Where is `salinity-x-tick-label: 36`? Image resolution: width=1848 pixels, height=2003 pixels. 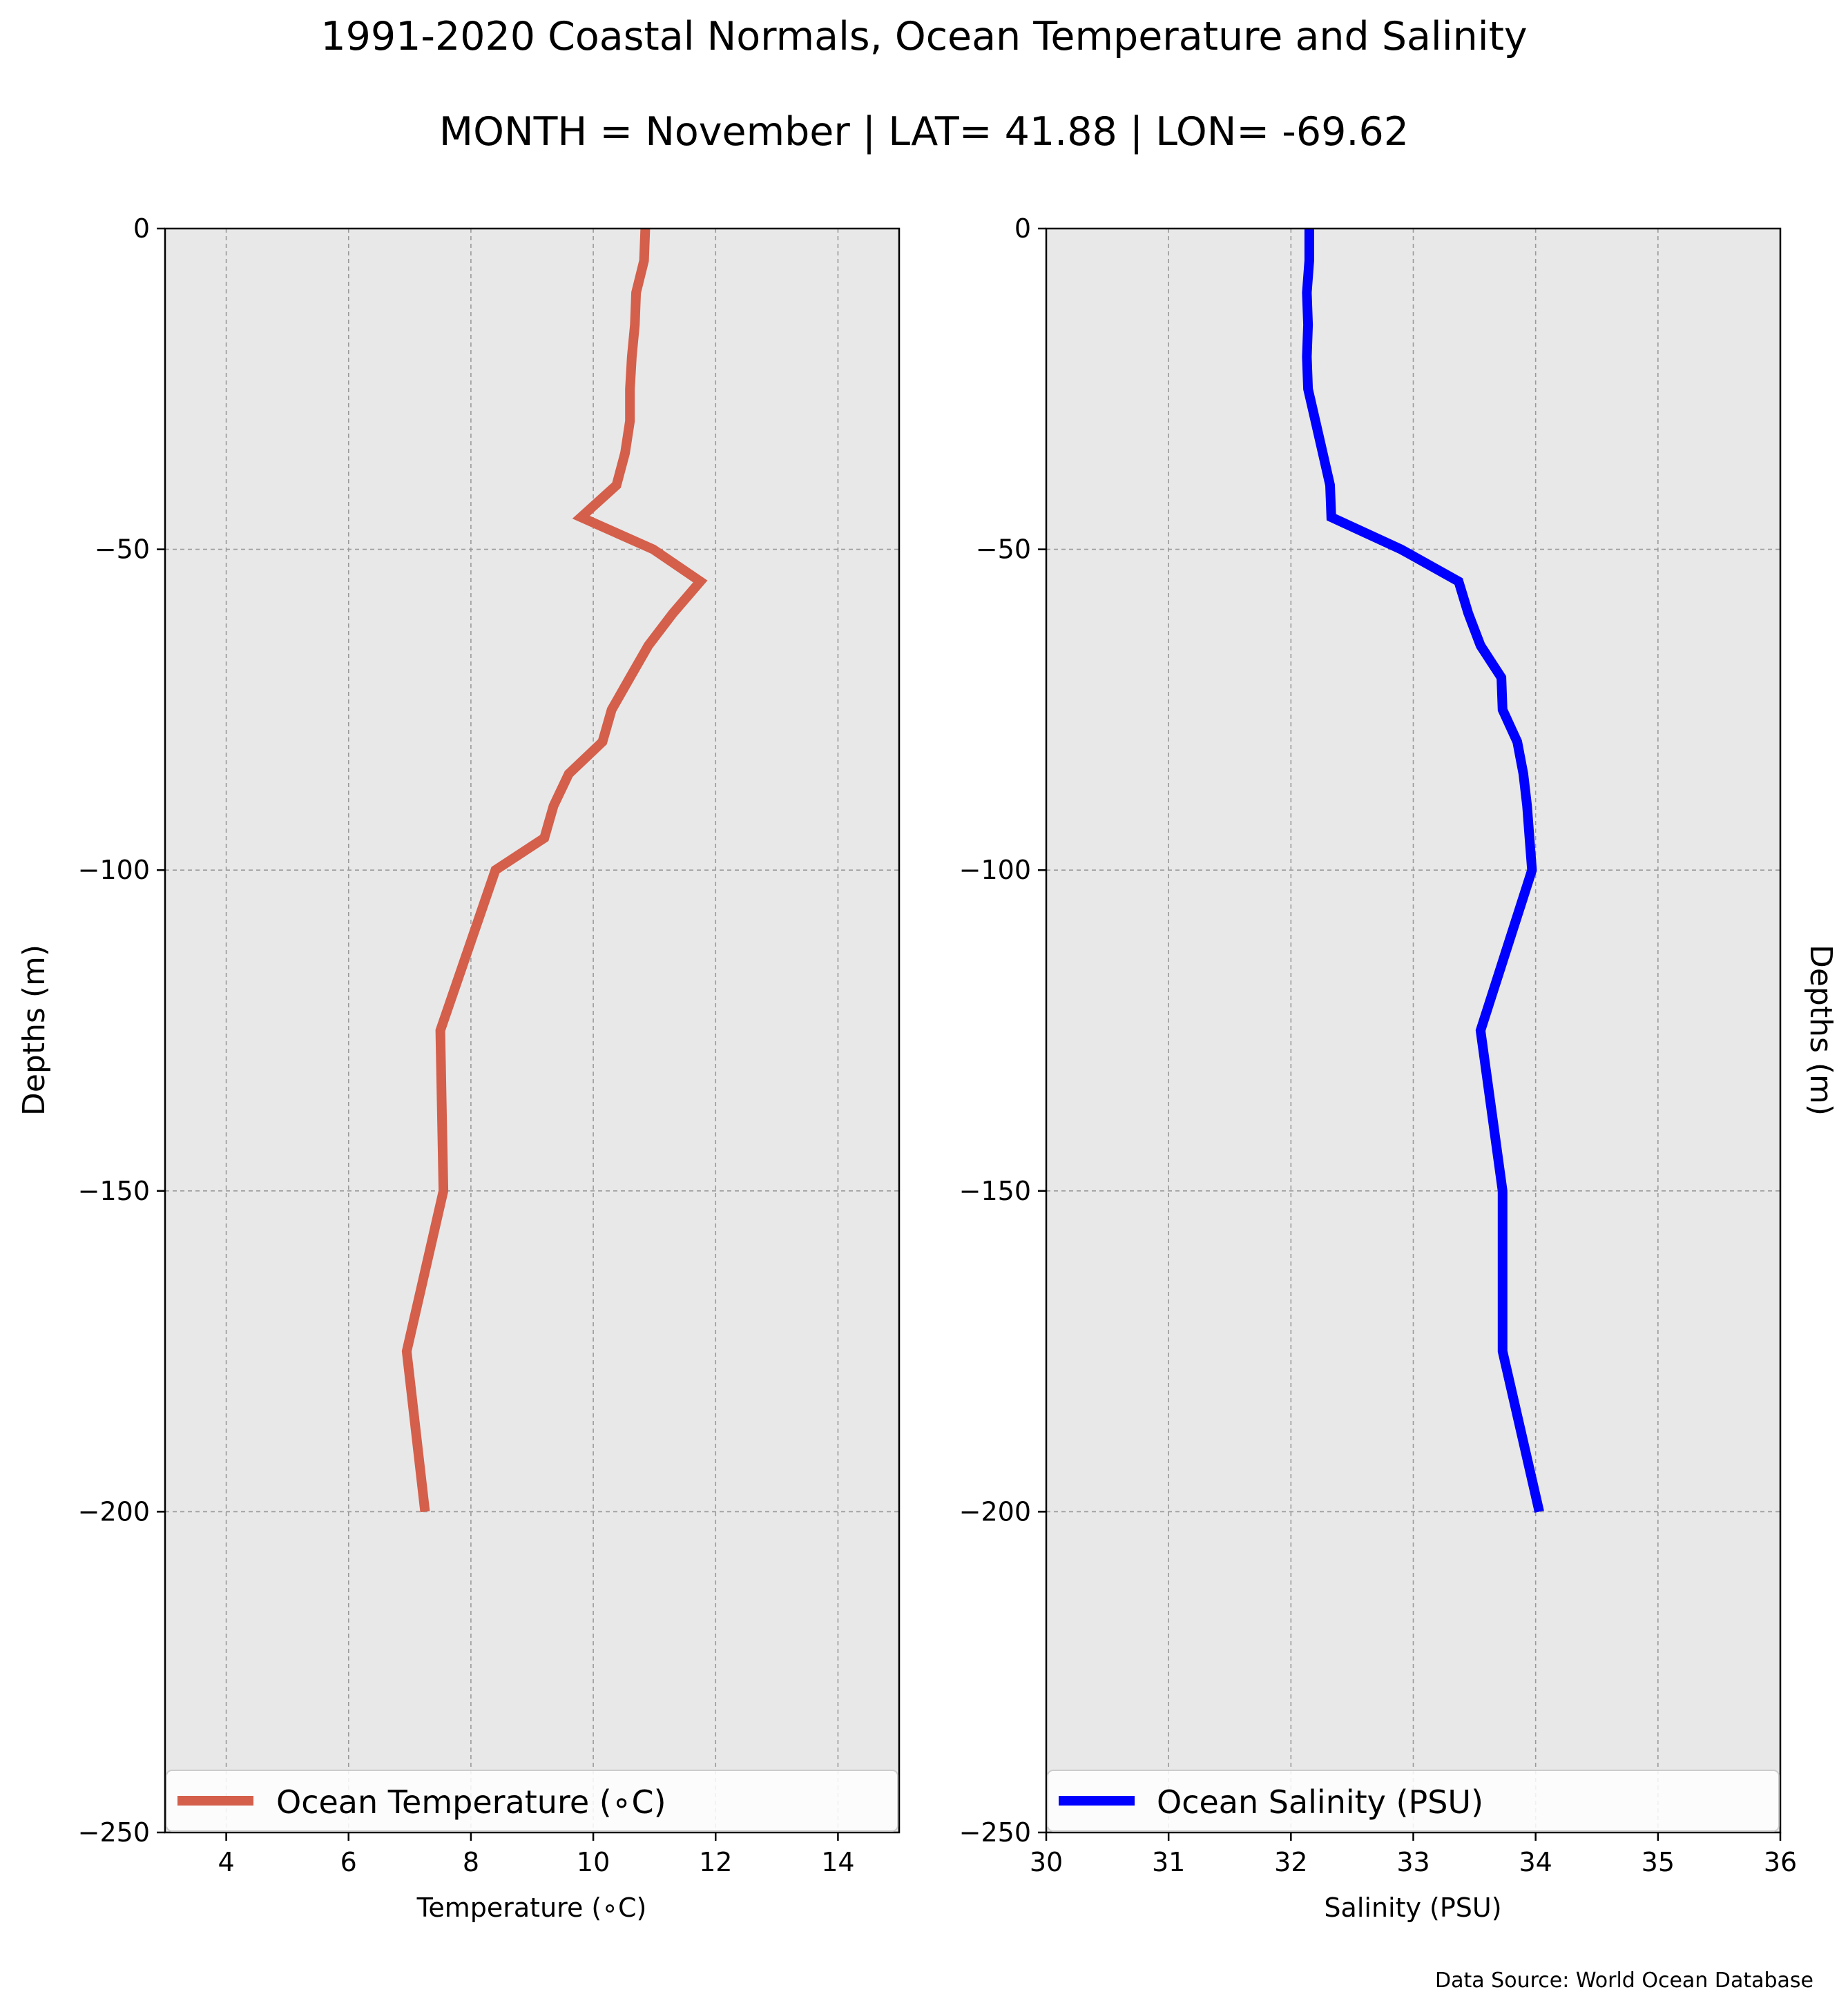 salinity-x-tick-label: 36 is located at coordinates (1780, 1862).